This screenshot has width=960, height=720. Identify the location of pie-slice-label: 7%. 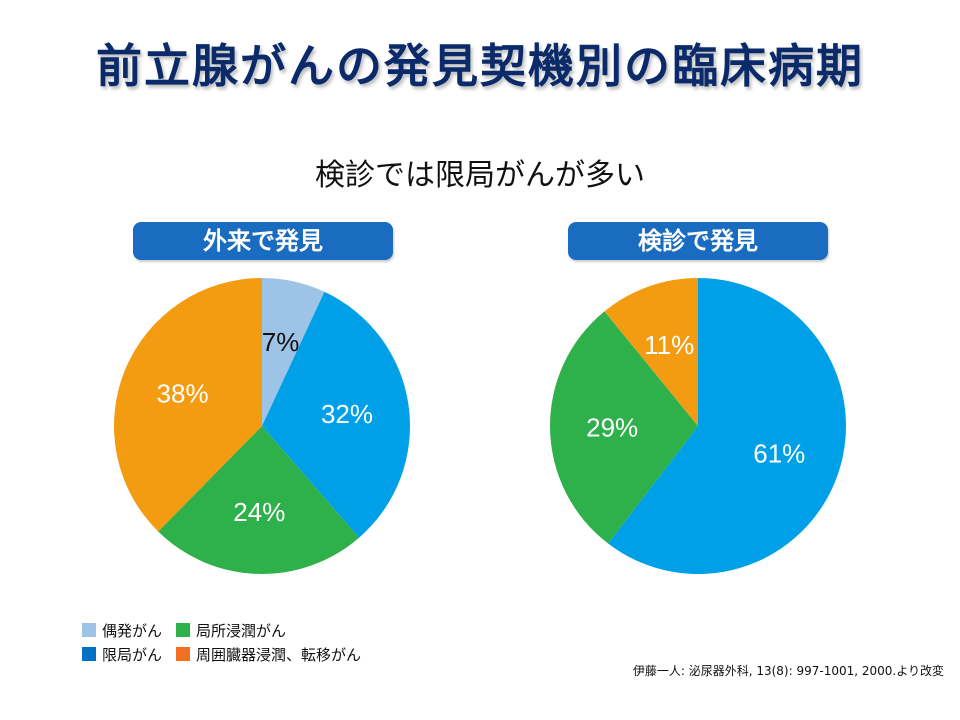
(281, 342).